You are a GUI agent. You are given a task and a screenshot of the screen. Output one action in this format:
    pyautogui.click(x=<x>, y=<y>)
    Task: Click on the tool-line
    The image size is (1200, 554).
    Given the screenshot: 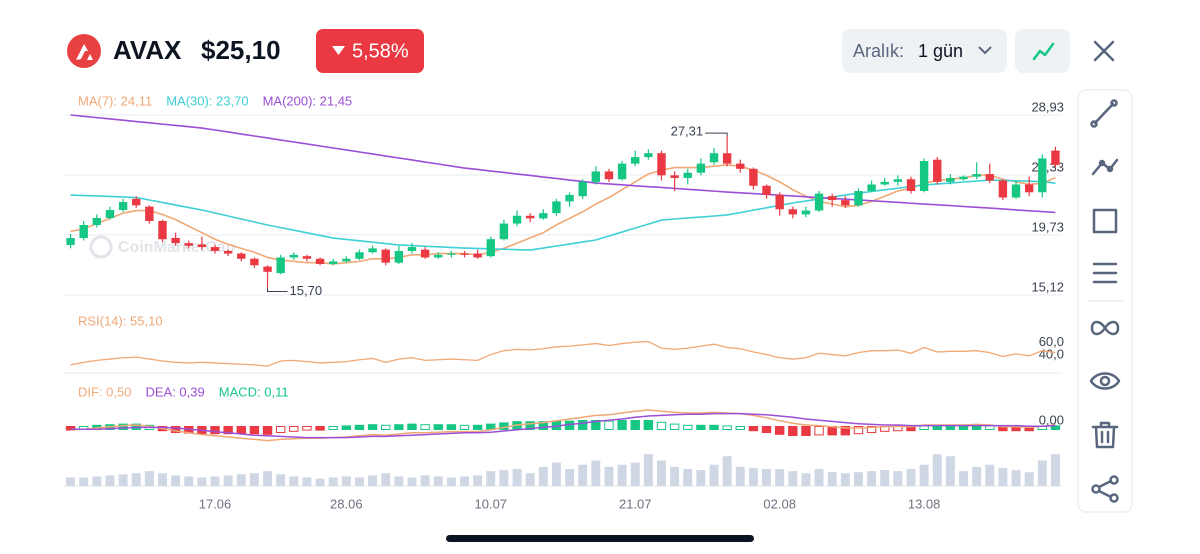 What is the action you would take?
    pyautogui.click(x=1104, y=113)
    